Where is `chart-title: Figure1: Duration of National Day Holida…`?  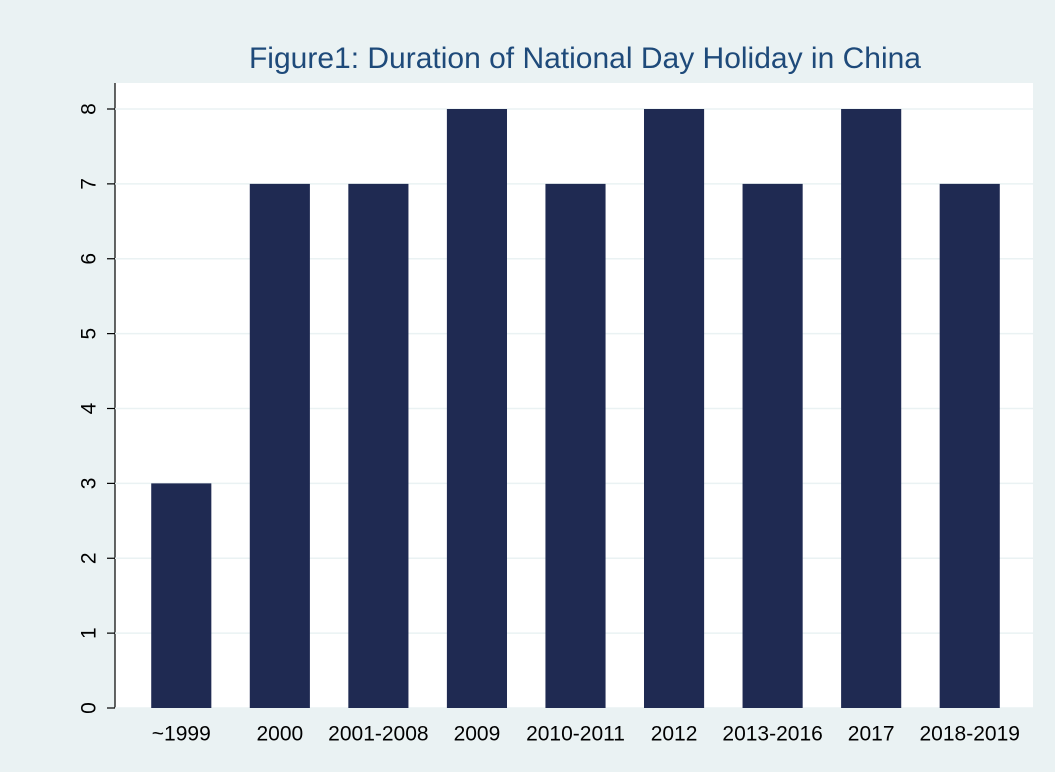 chart-title: Figure1: Duration of National Day Holida… is located at coordinates (585, 58).